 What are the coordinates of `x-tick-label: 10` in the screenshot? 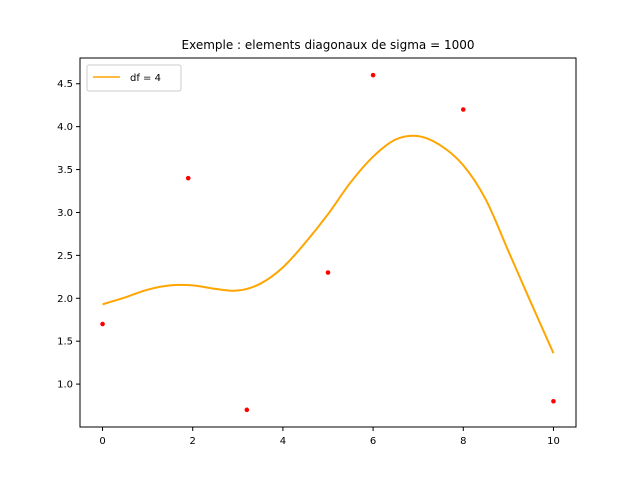 It's located at (553, 441).